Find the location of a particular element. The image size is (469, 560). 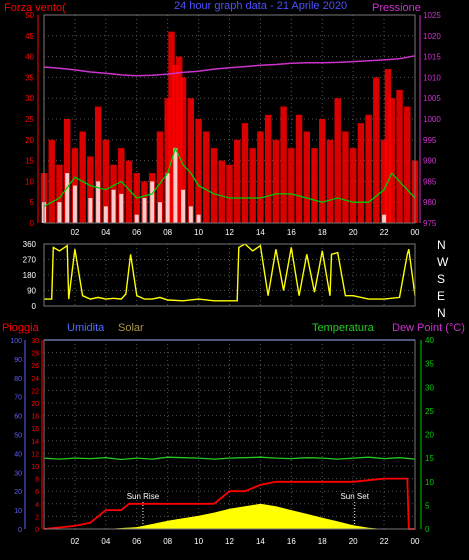

temperature-ytick-label: 25 is located at coordinates (429, 411).